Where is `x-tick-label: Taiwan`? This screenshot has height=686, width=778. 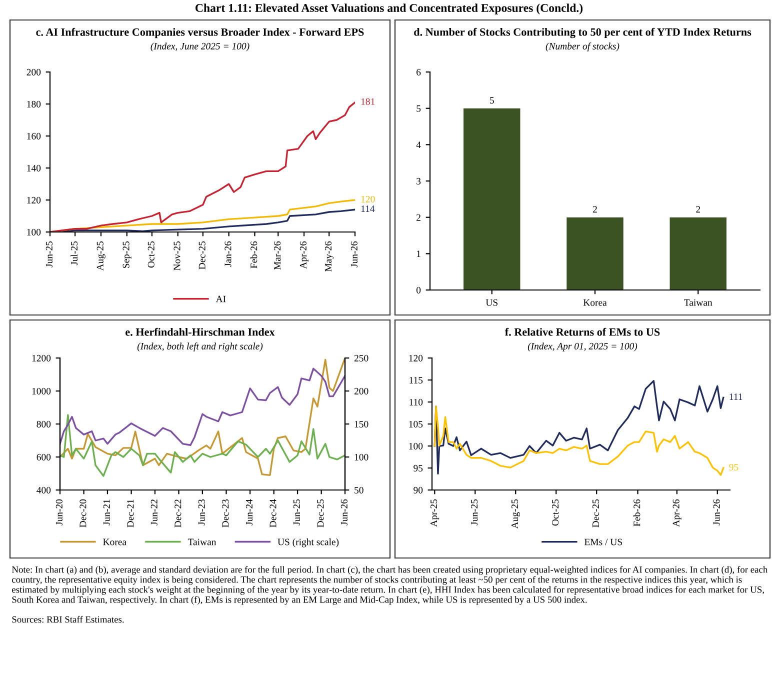 x-tick-label: Taiwan is located at coordinates (698, 302).